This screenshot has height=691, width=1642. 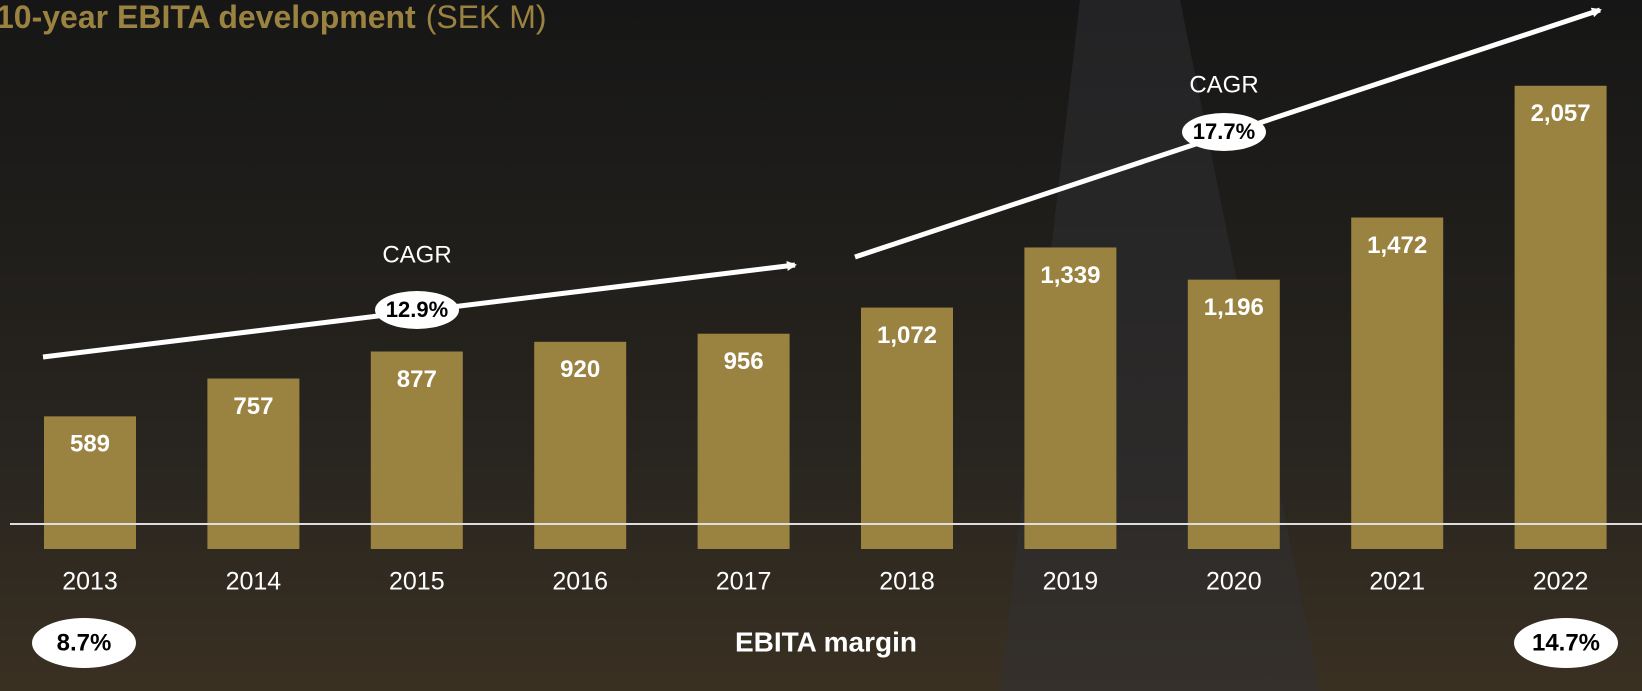 What do you see at coordinates (1561, 113) in the screenshot?
I see `value-label: 2,057` at bounding box center [1561, 113].